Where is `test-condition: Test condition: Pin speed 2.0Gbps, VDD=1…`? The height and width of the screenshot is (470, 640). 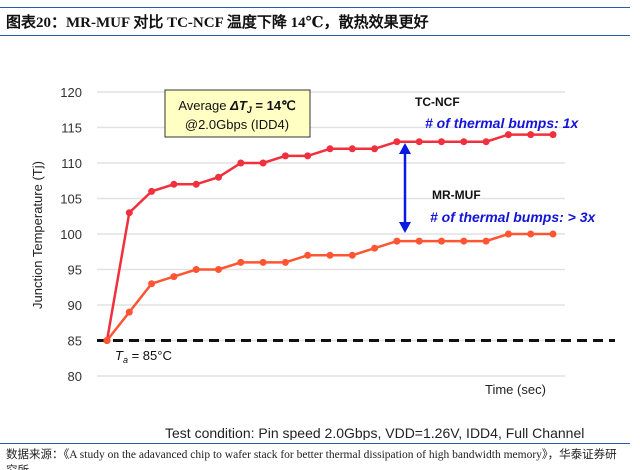 test-condition: Test condition: Pin speed 2.0Gbps, VDD=1… is located at coordinates (374, 432).